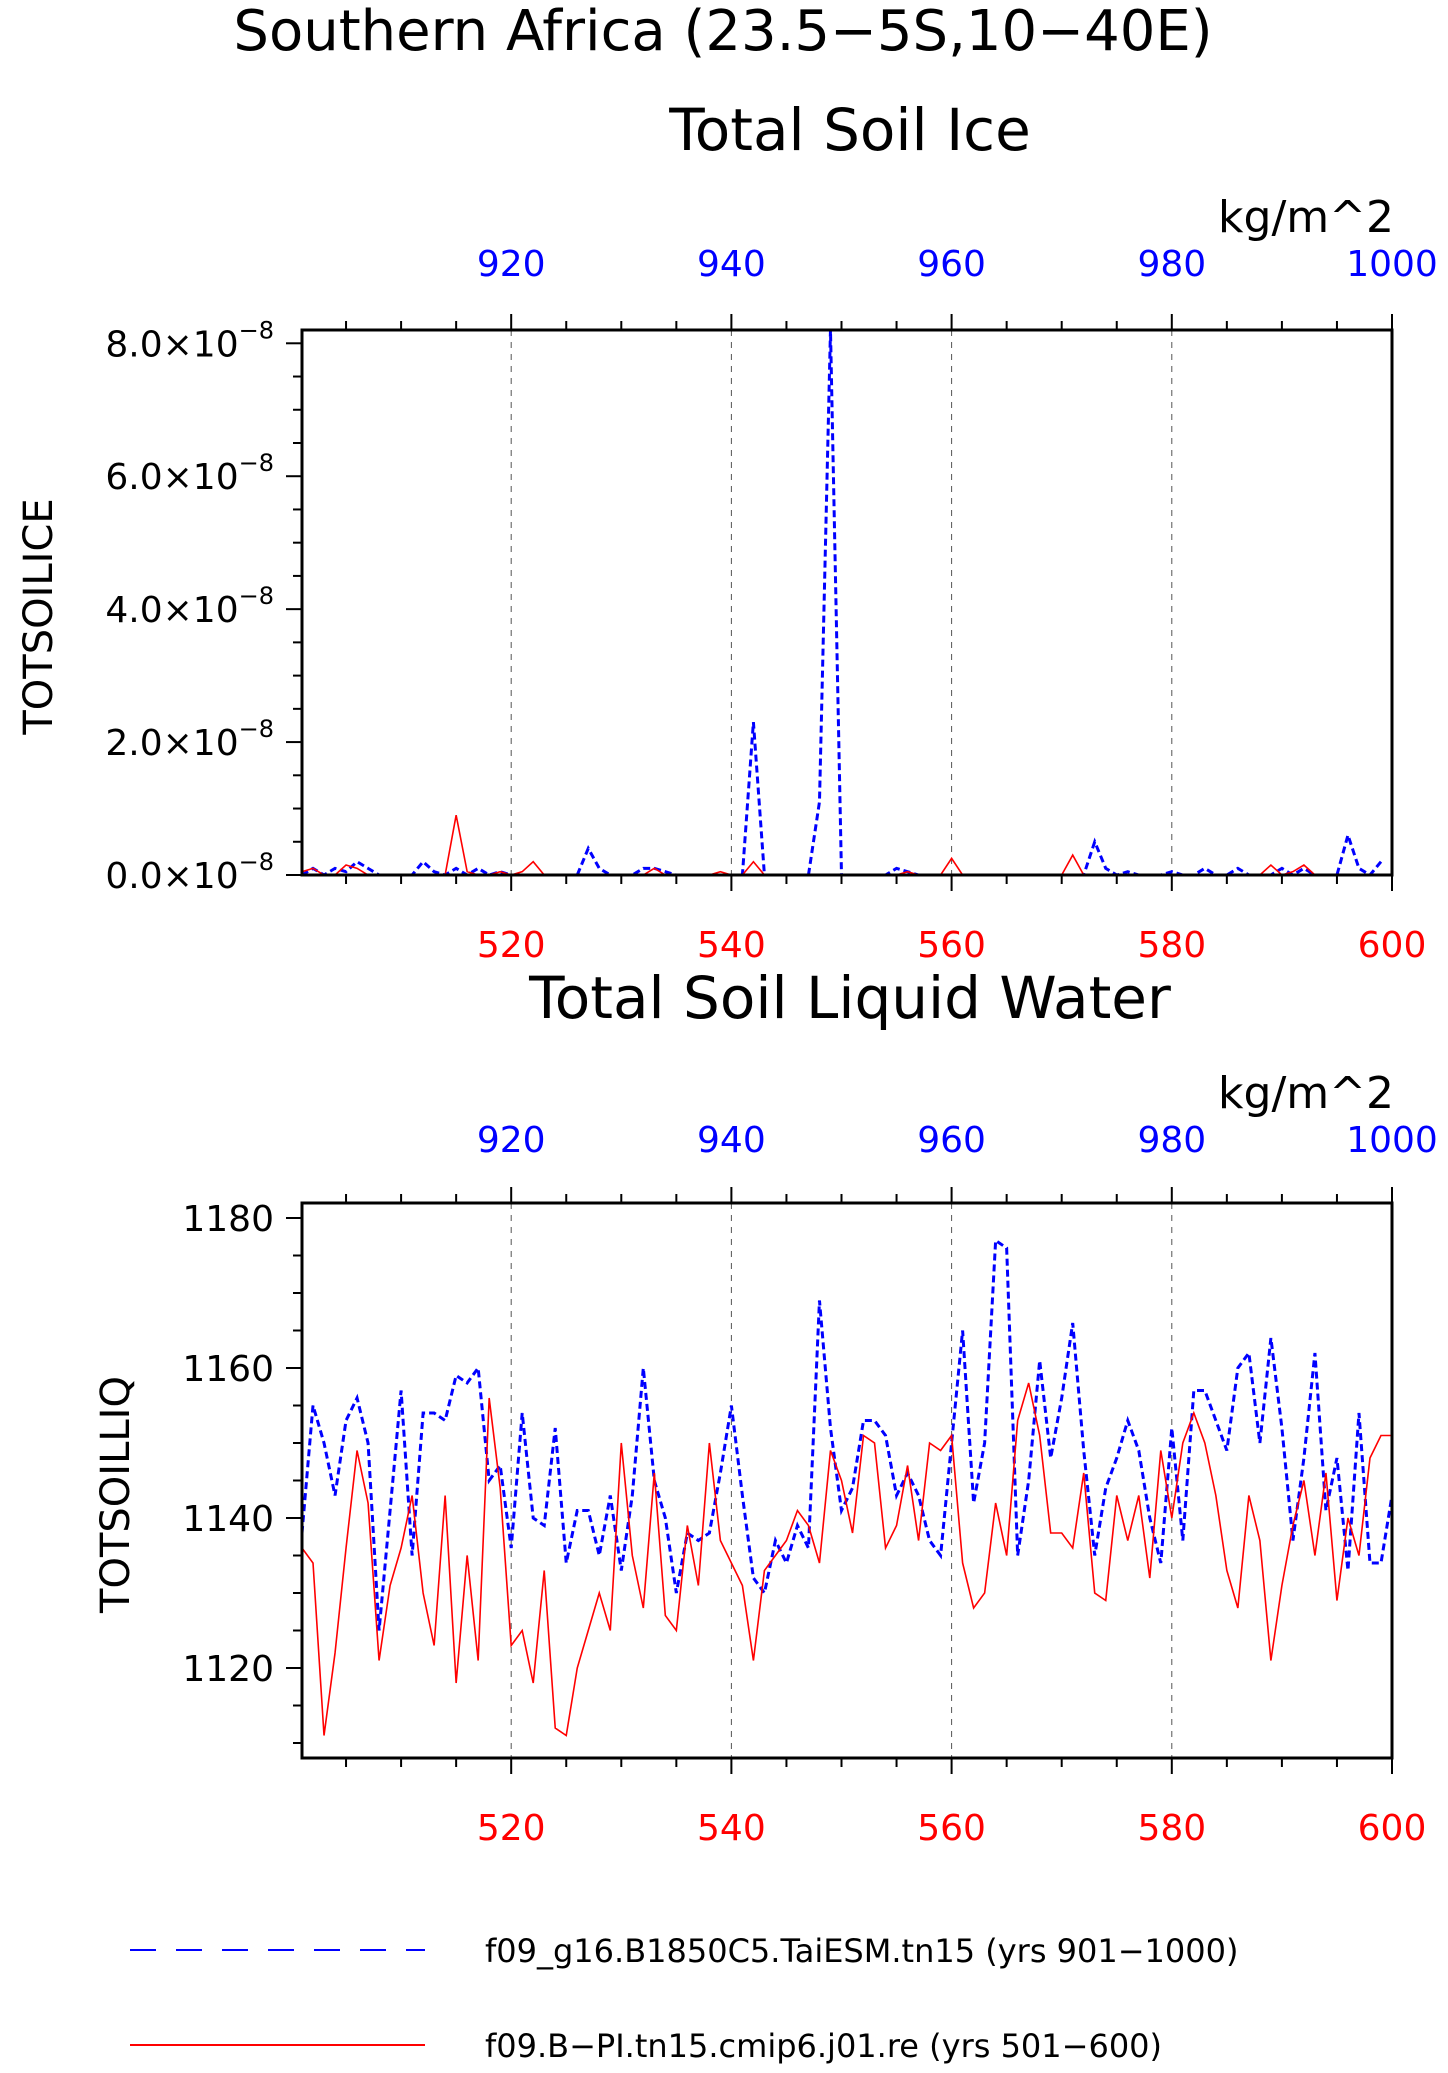 The height and width of the screenshot is (2073, 1448). Describe the element at coordinates (228, 1519) in the screenshot. I see `y-tick-label: 1140` at that location.